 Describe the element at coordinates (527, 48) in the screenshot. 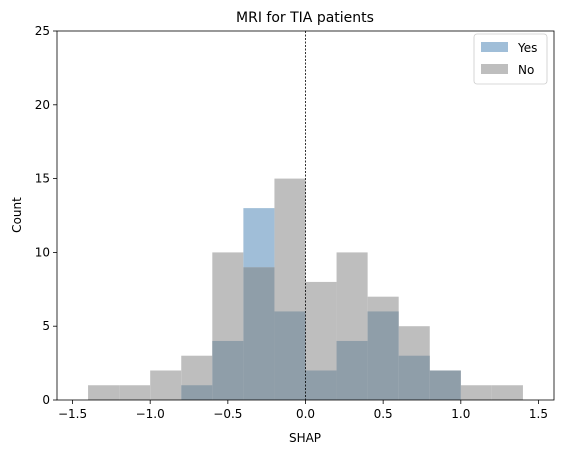

I see `legend-label-yes: Yes` at that location.